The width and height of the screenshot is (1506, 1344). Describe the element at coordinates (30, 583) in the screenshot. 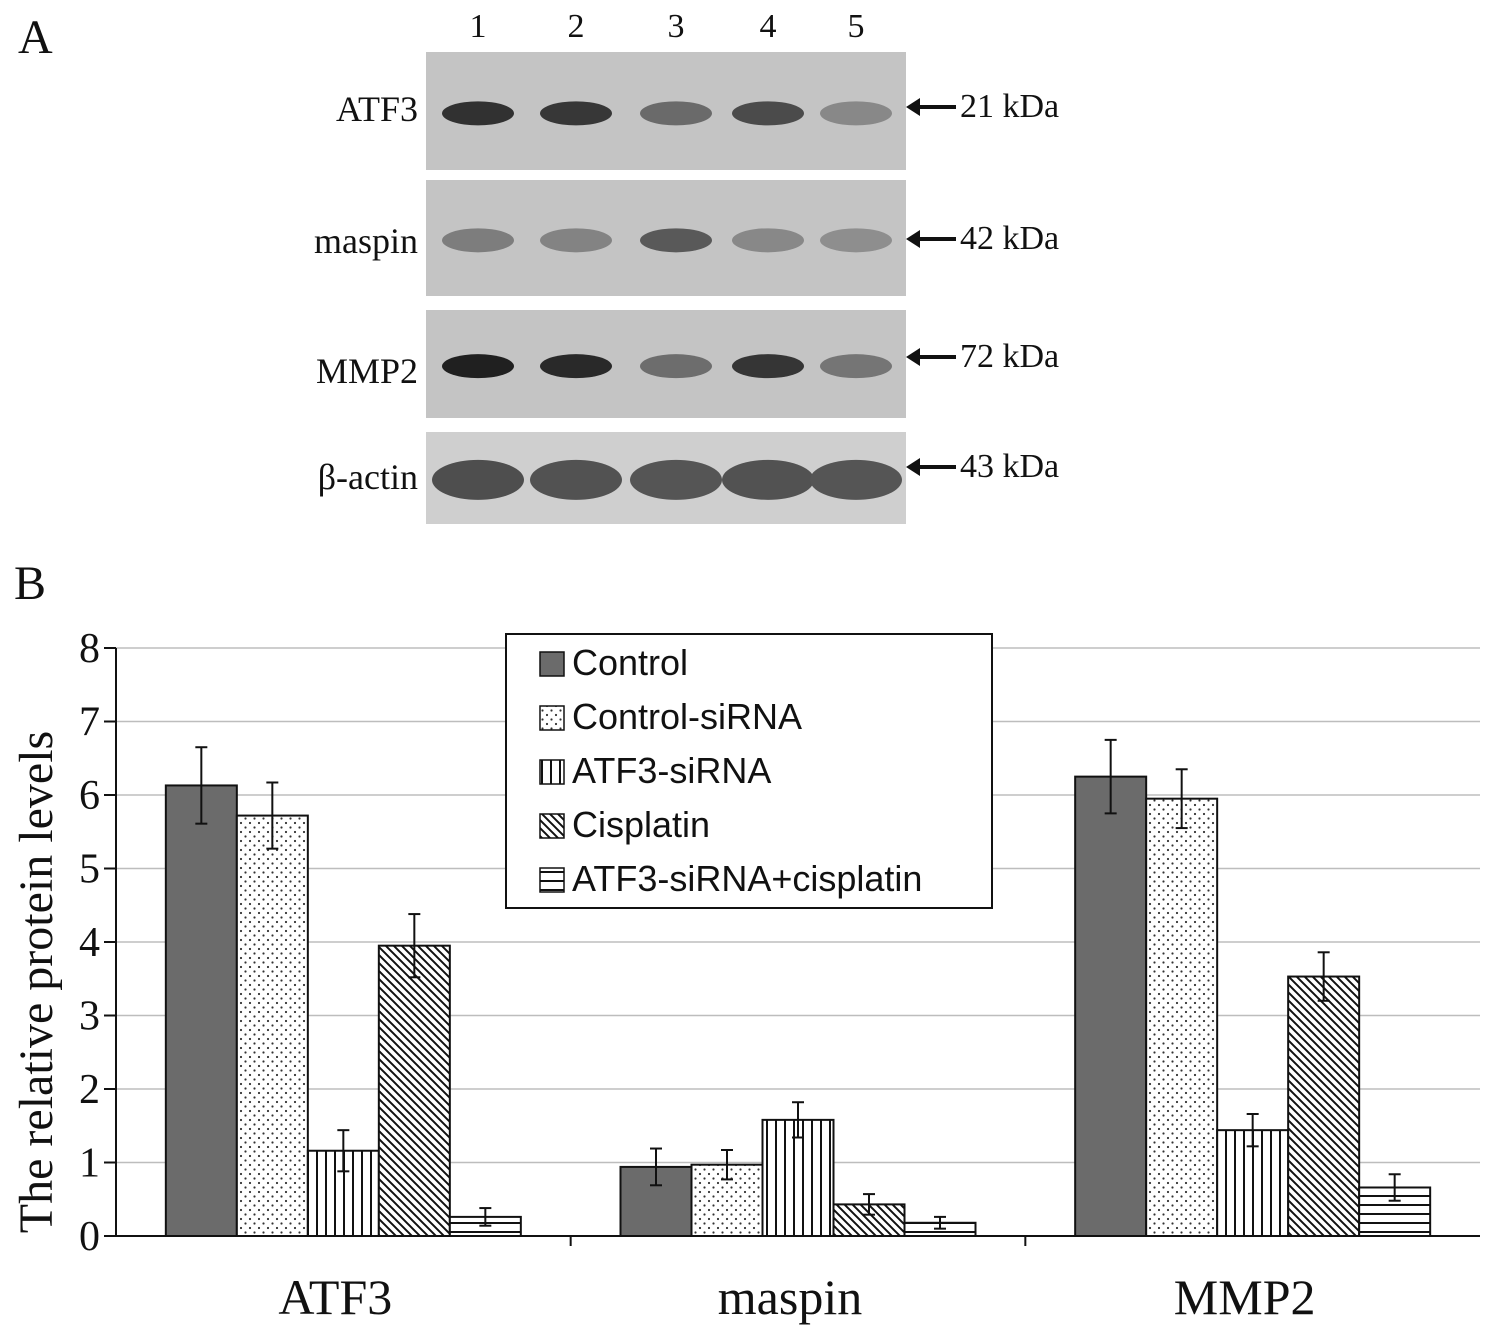

I see `panel-b-letter: B` at that location.